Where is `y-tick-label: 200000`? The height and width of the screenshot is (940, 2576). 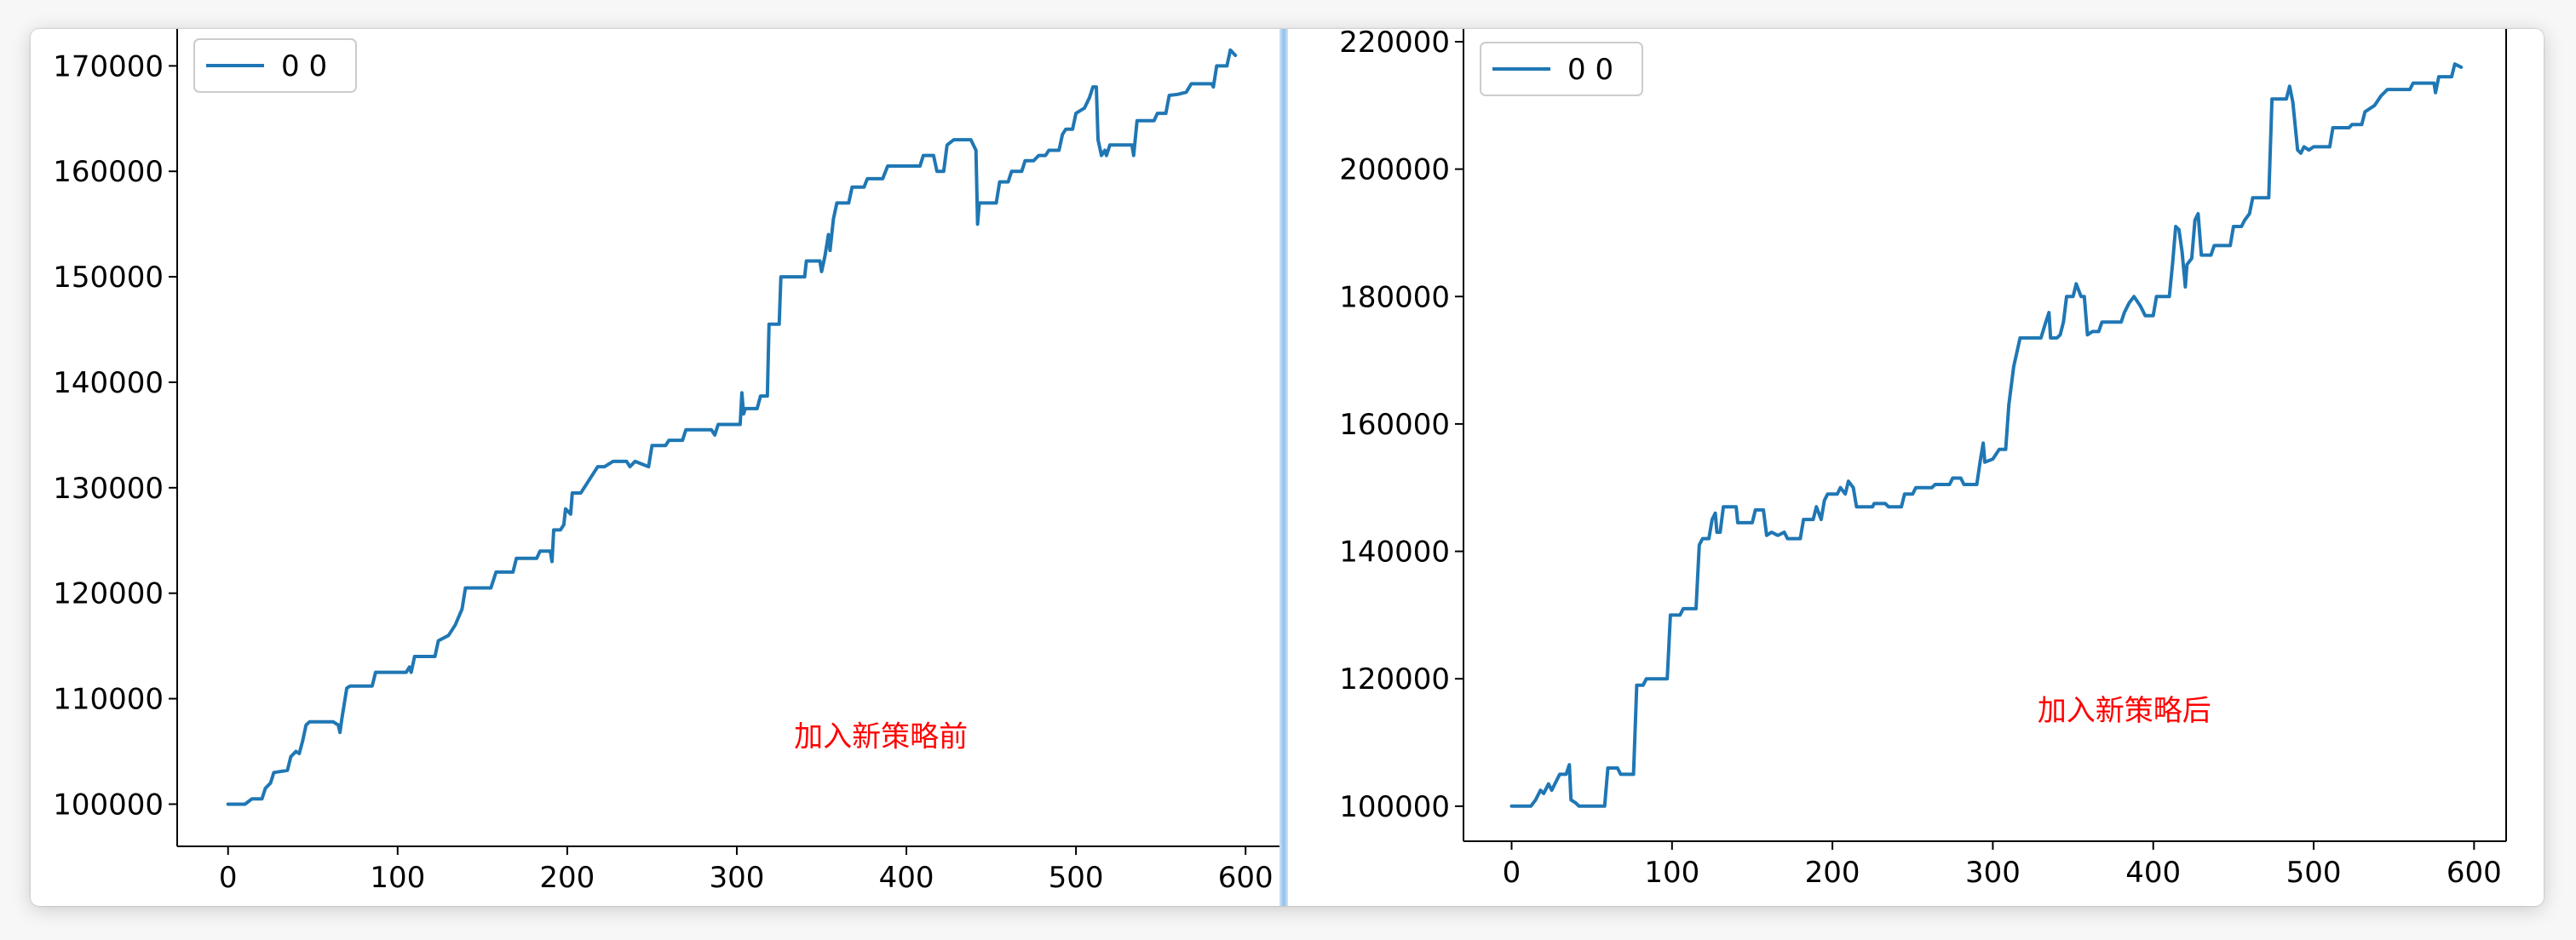 y-tick-label: 200000 is located at coordinates (1395, 170).